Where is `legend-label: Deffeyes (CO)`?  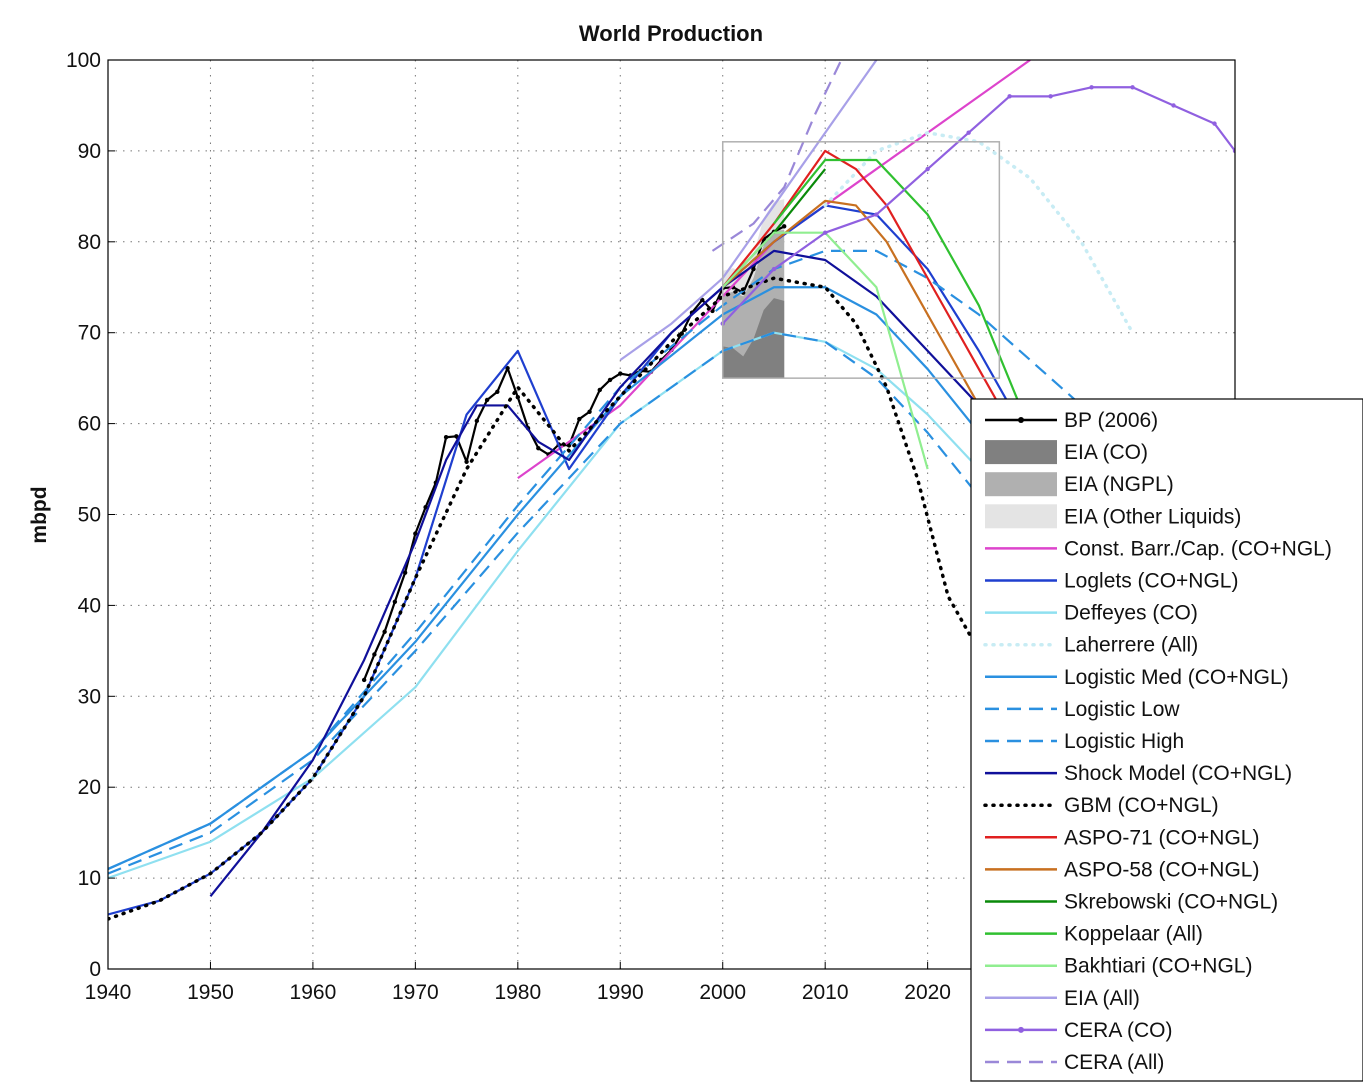
legend-label: Deffeyes (CO) is located at coordinates (1131, 613).